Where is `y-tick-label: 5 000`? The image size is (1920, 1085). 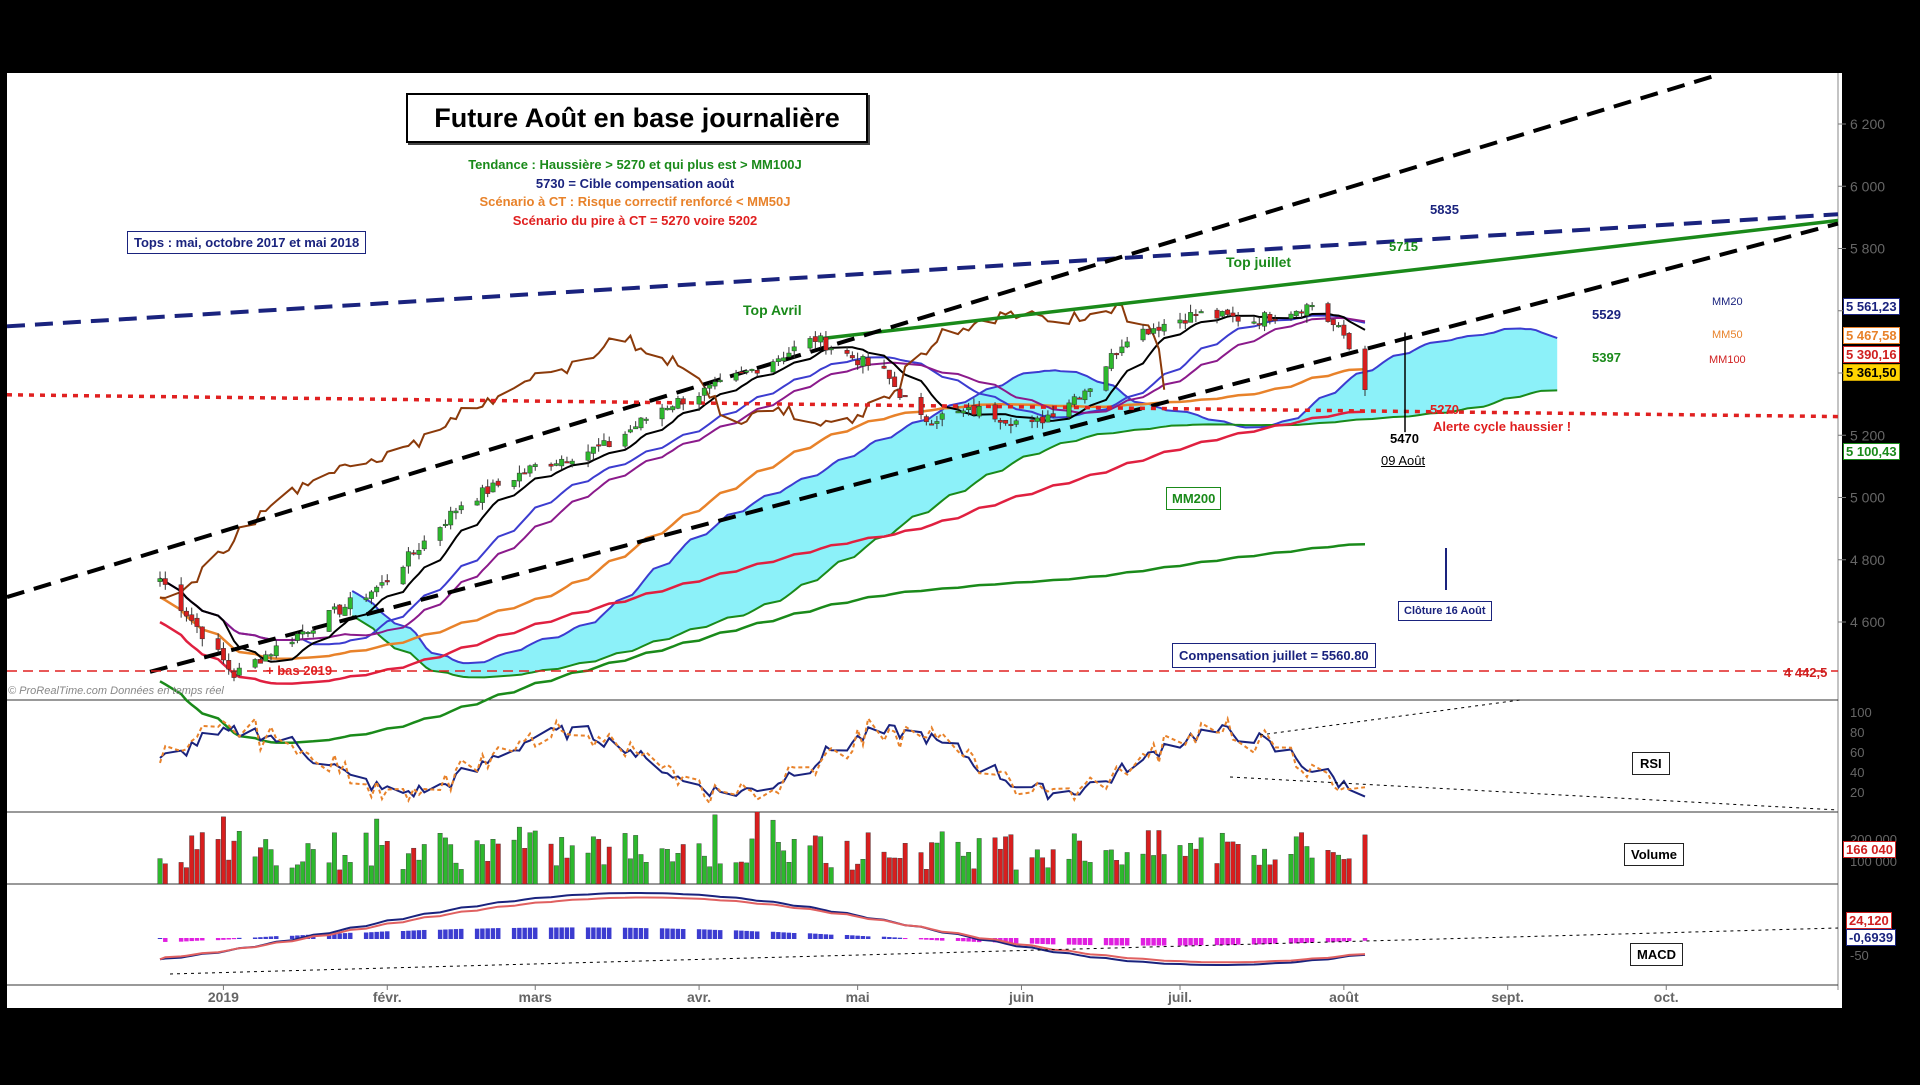 y-tick-label: 5 000 is located at coordinates (1867, 498).